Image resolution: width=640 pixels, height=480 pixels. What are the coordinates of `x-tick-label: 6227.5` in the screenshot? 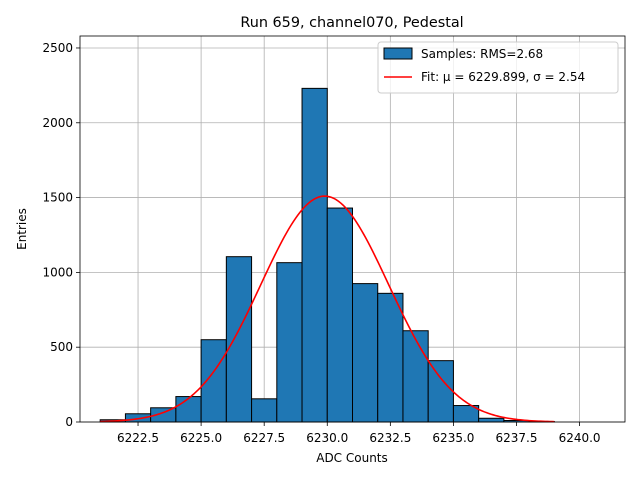 It's located at (264, 438).